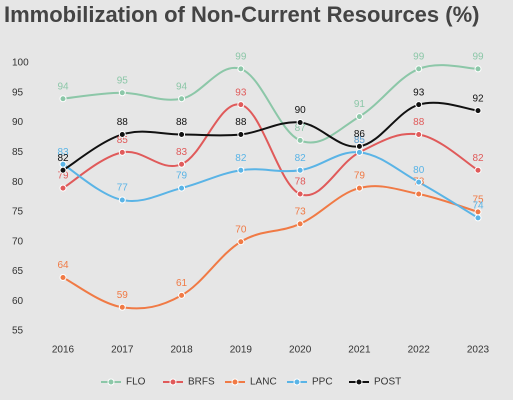  Describe the element at coordinates (478, 200) in the screenshot. I see `value-label: 75` at that location.